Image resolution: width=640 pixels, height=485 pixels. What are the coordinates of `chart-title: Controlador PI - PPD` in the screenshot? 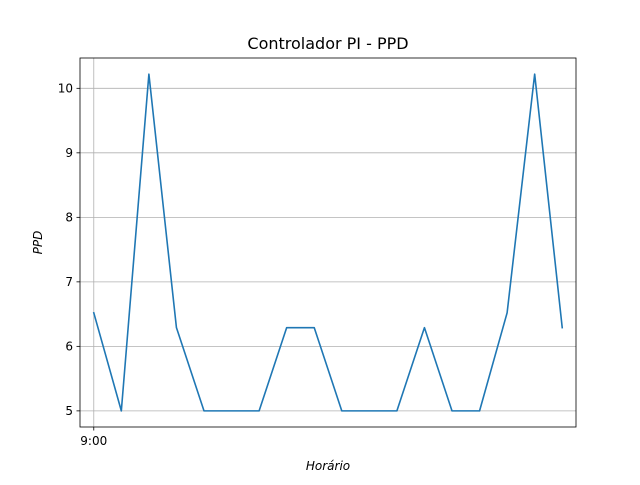 It's located at (327, 43).